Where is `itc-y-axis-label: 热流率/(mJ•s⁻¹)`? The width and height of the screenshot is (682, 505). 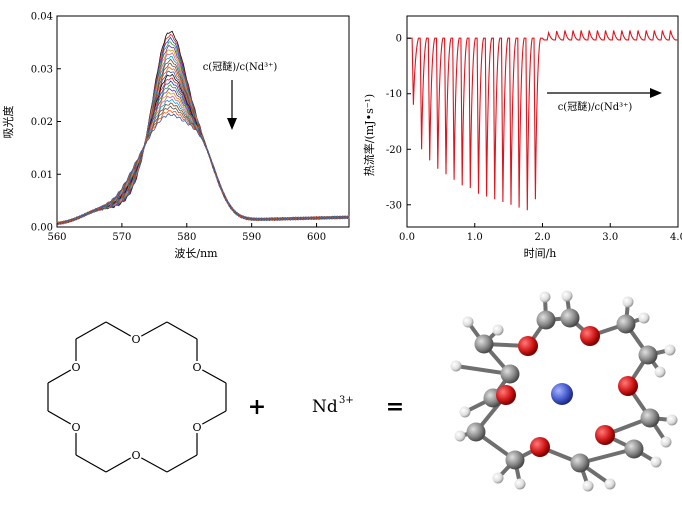 itc-y-axis-label: 热流率/(mJ•s⁻¹) is located at coordinates (369, 135).